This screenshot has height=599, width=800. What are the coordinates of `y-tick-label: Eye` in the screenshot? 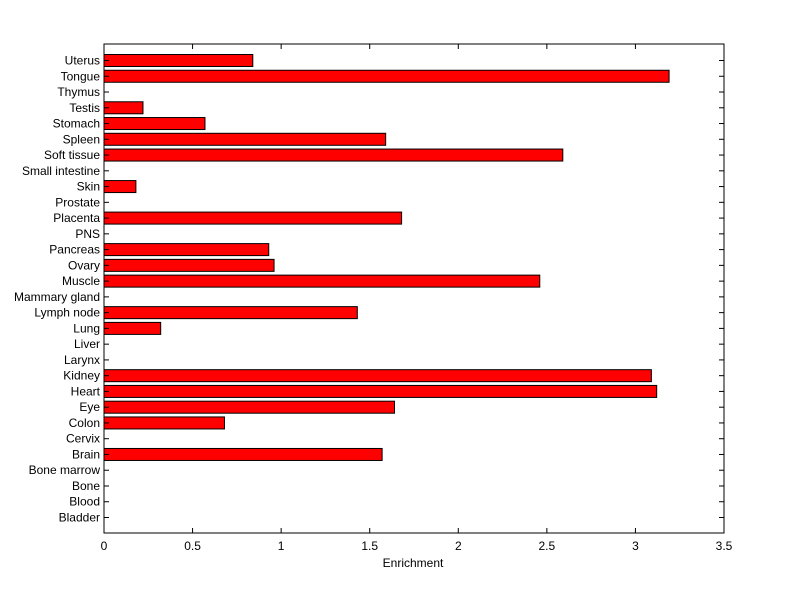 It's located at (89, 407).